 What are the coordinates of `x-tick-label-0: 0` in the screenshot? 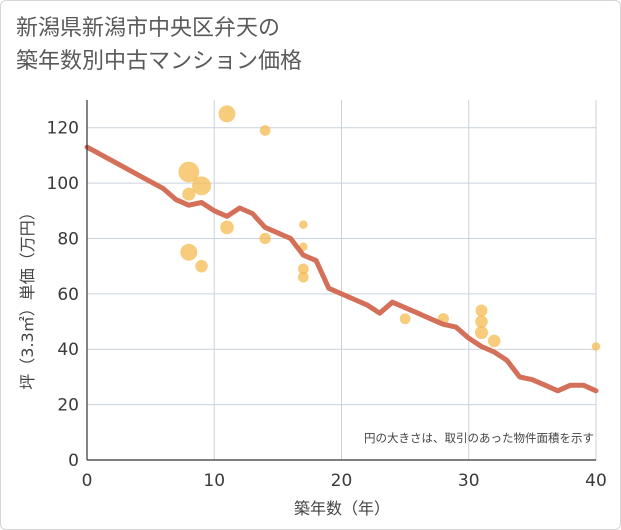 It's located at (87, 481).